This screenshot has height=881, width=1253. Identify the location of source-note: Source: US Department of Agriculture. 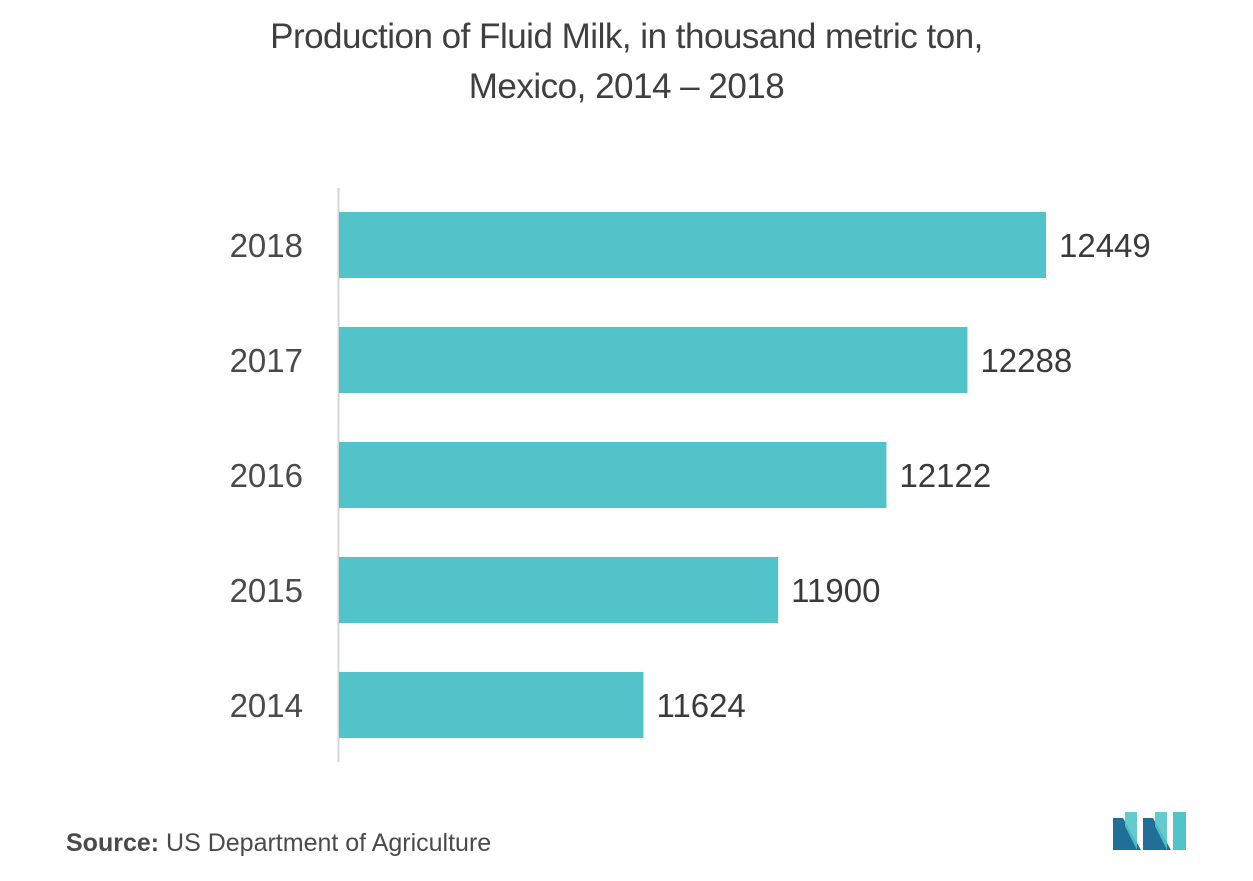
(278, 843).